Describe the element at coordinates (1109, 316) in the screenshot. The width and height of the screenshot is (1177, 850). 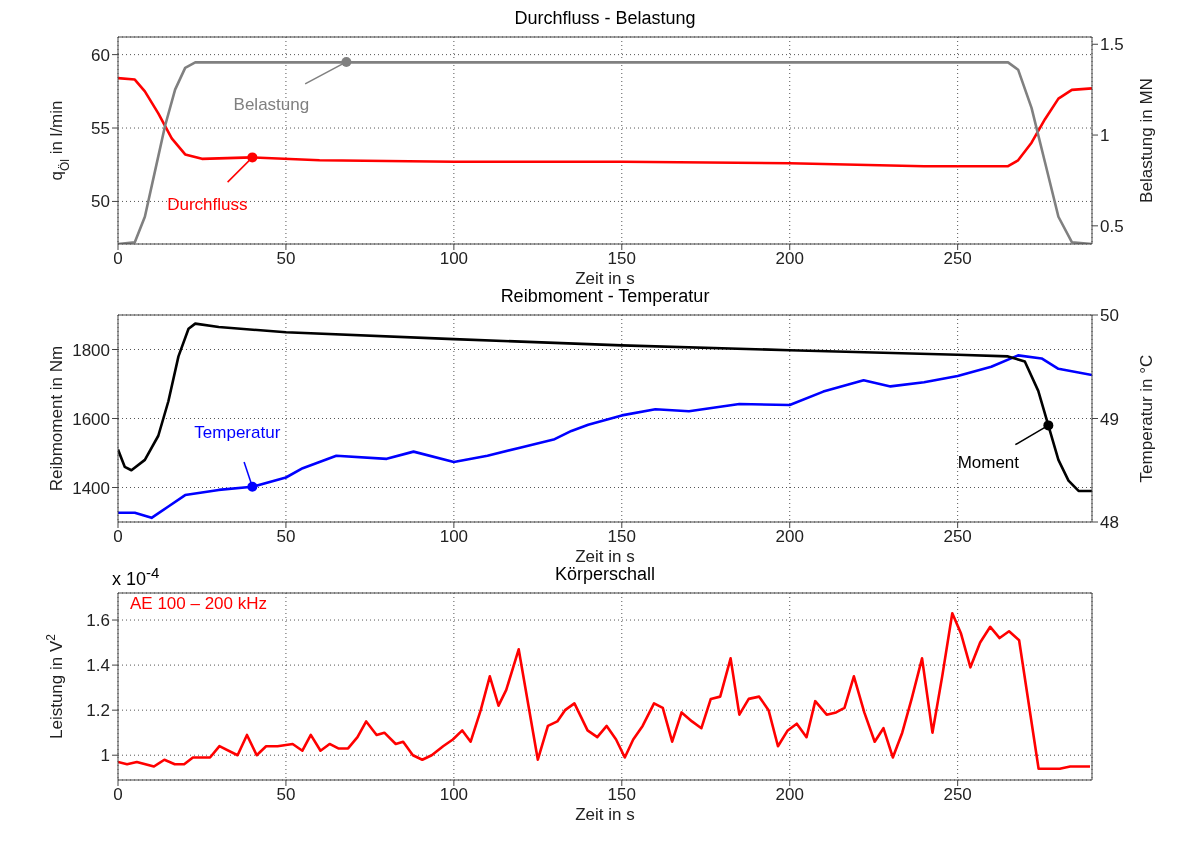
I see `y2-tick-label: 50` at that location.